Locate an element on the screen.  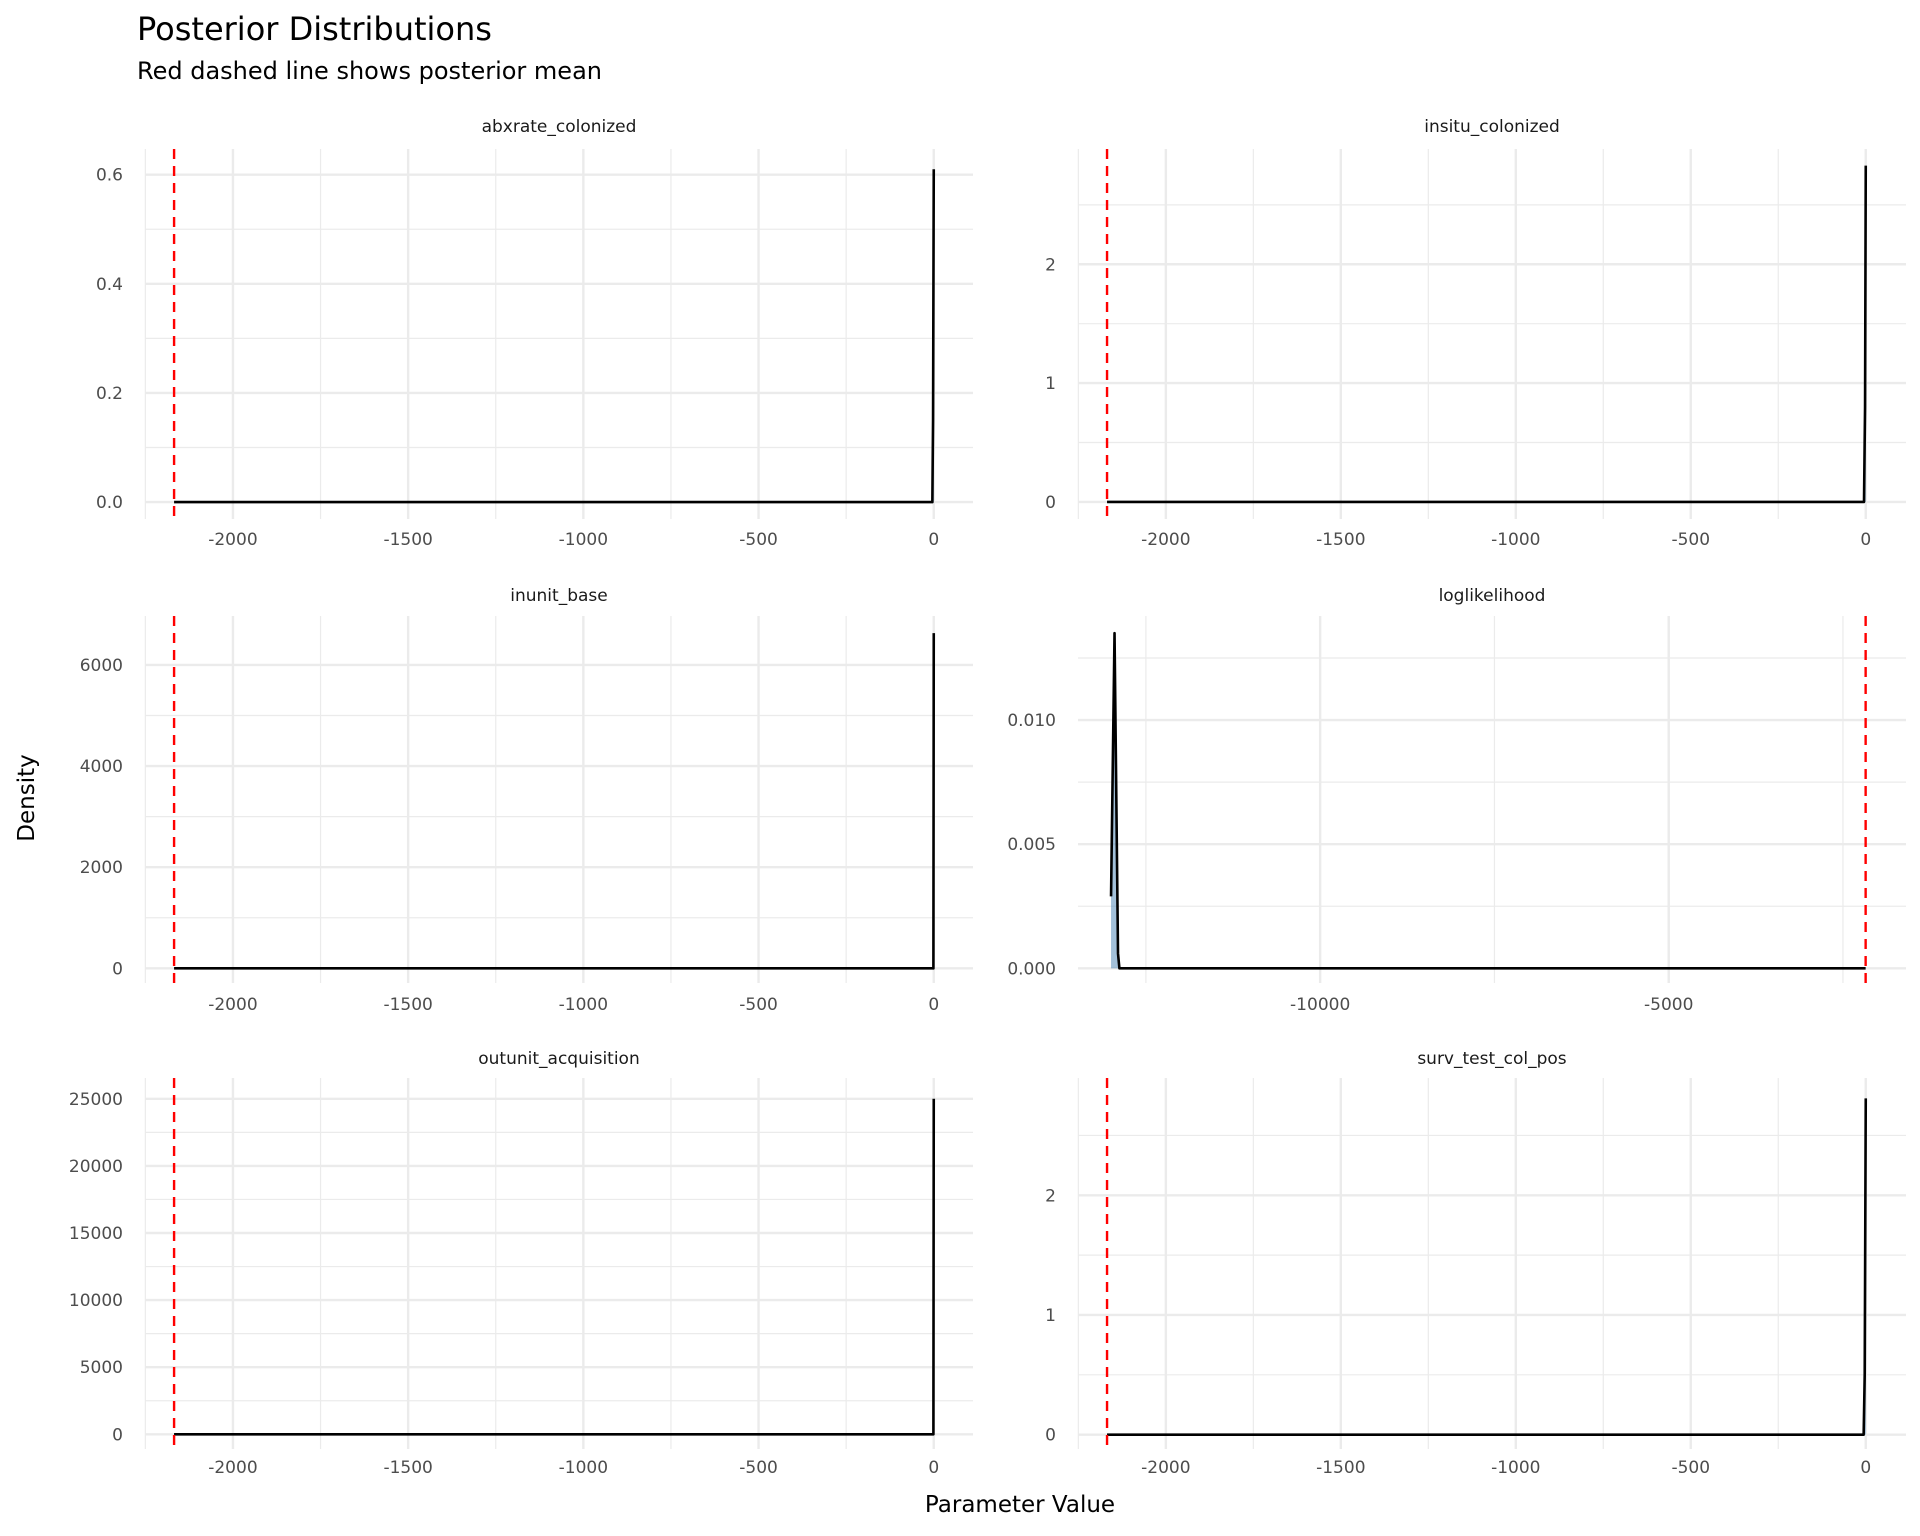
panel-insitu-colonized: -2000 -1500 -1000 -500 0 0 1 2 insitu_colonized is located at coordinates (1475, 333).